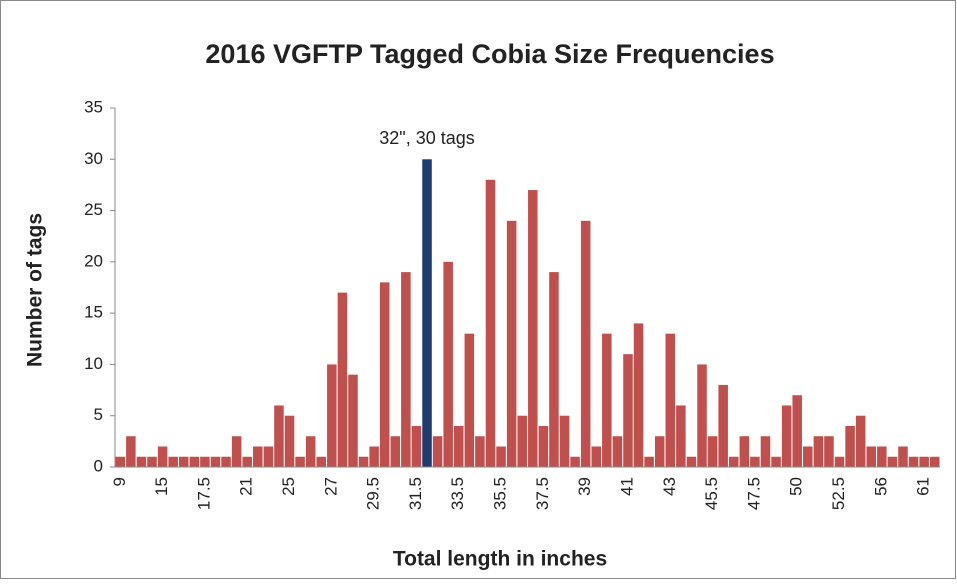 This screenshot has width=957, height=585. What do you see at coordinates (711, 493) in the screenshot?
I see `x-tick-label: 45.5` at bounding box center [711, 493].